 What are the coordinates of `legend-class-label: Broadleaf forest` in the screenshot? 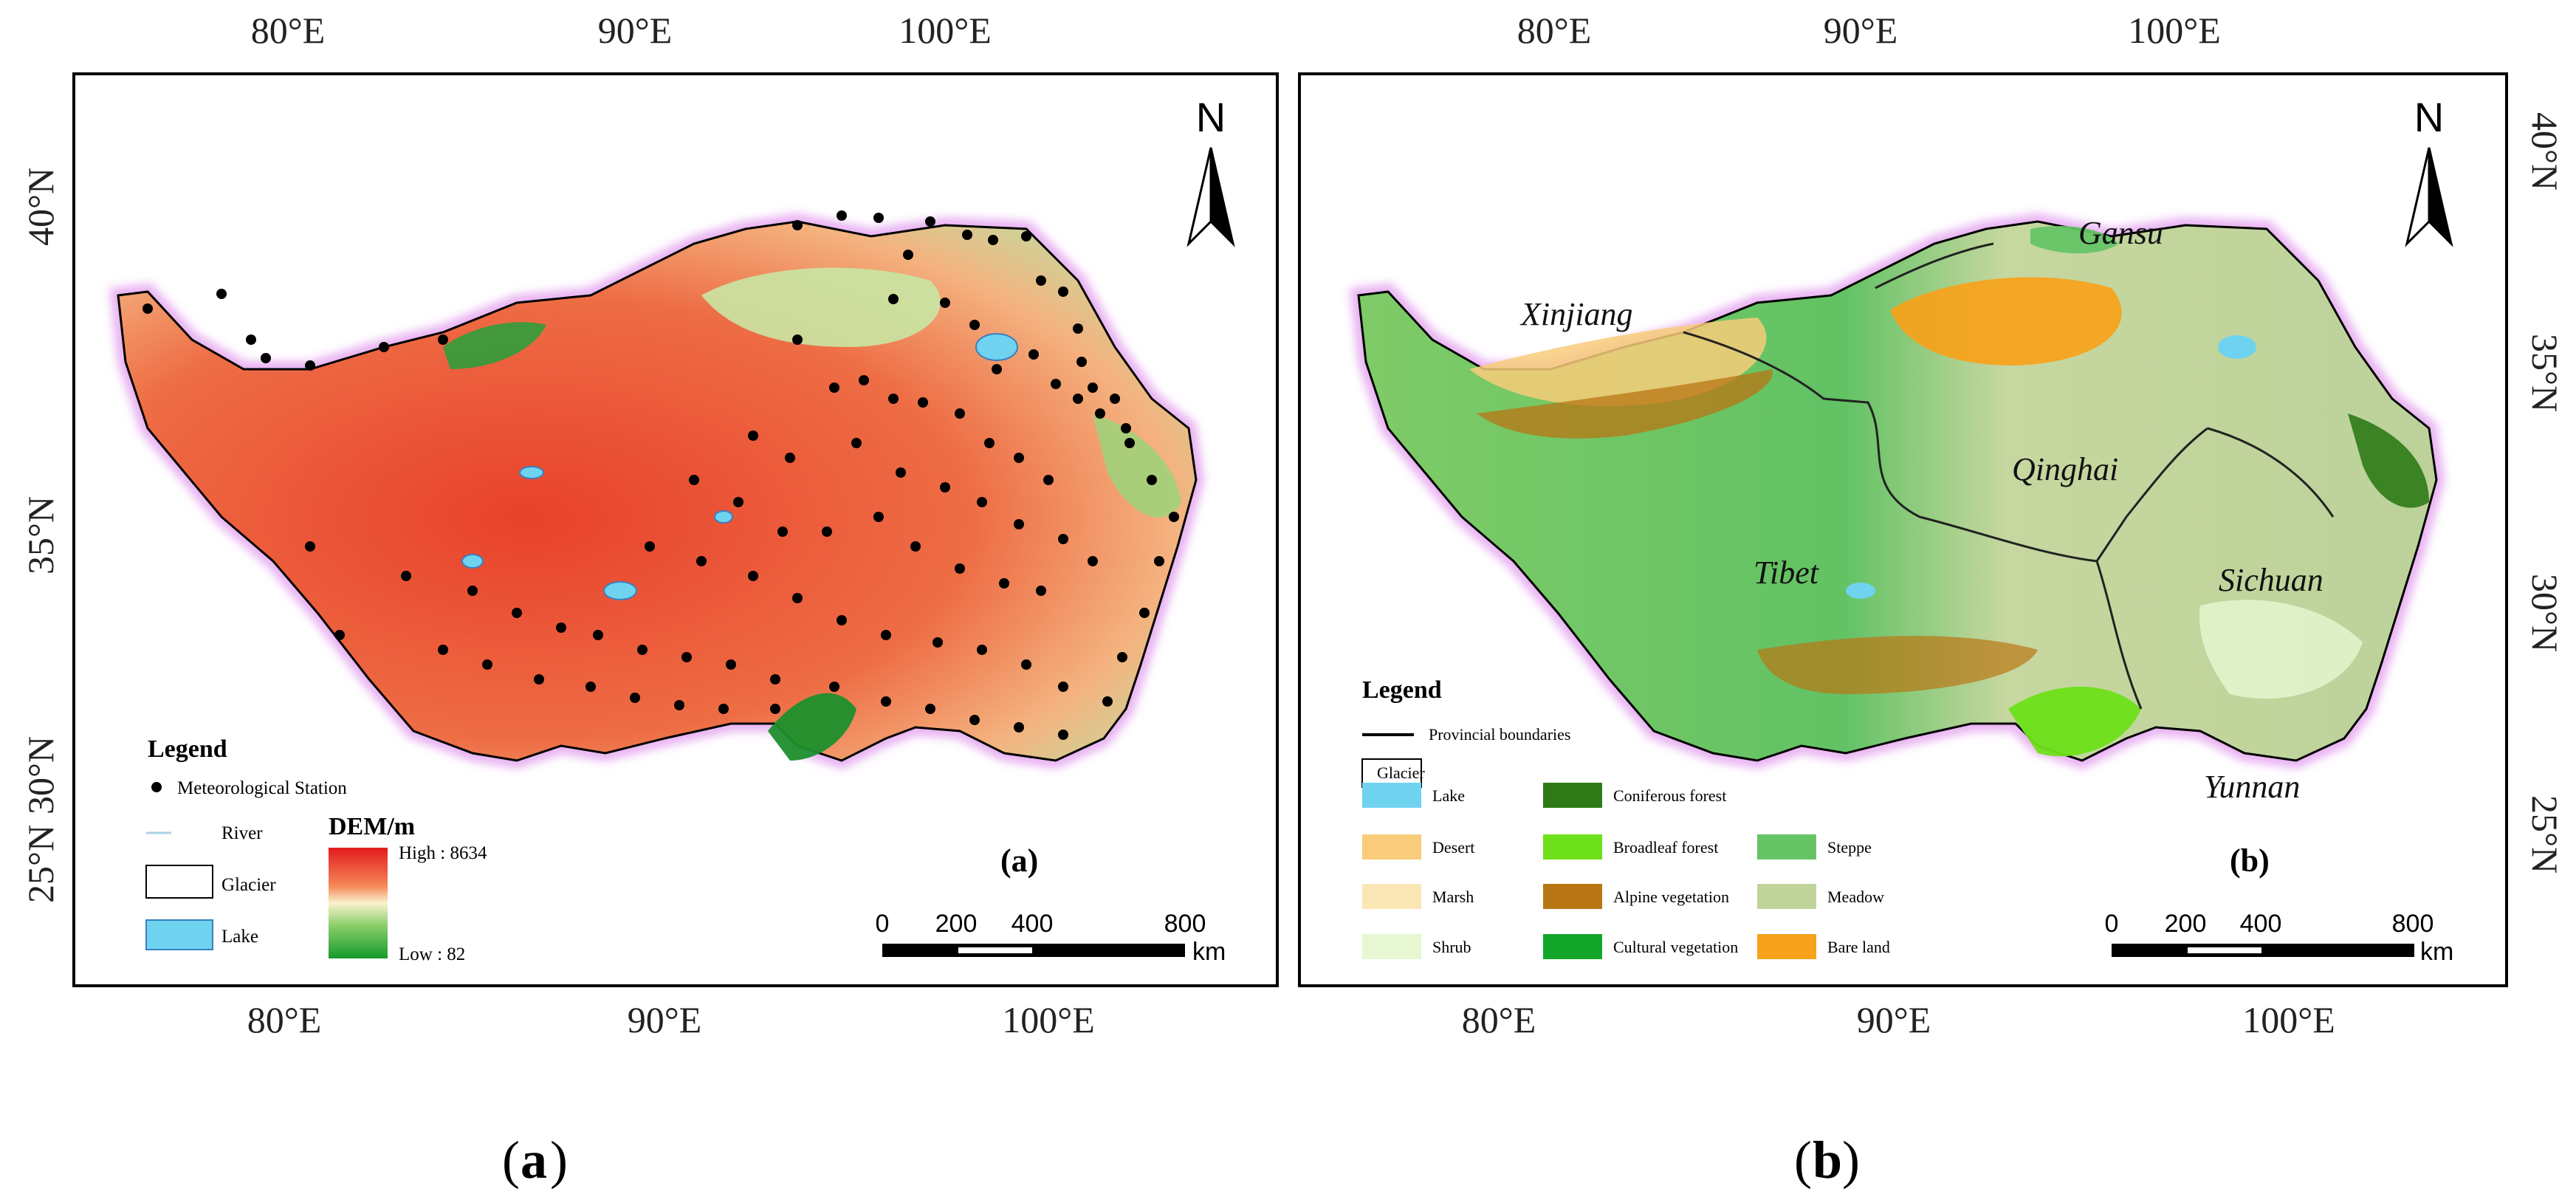 It's located at (1666, 847).